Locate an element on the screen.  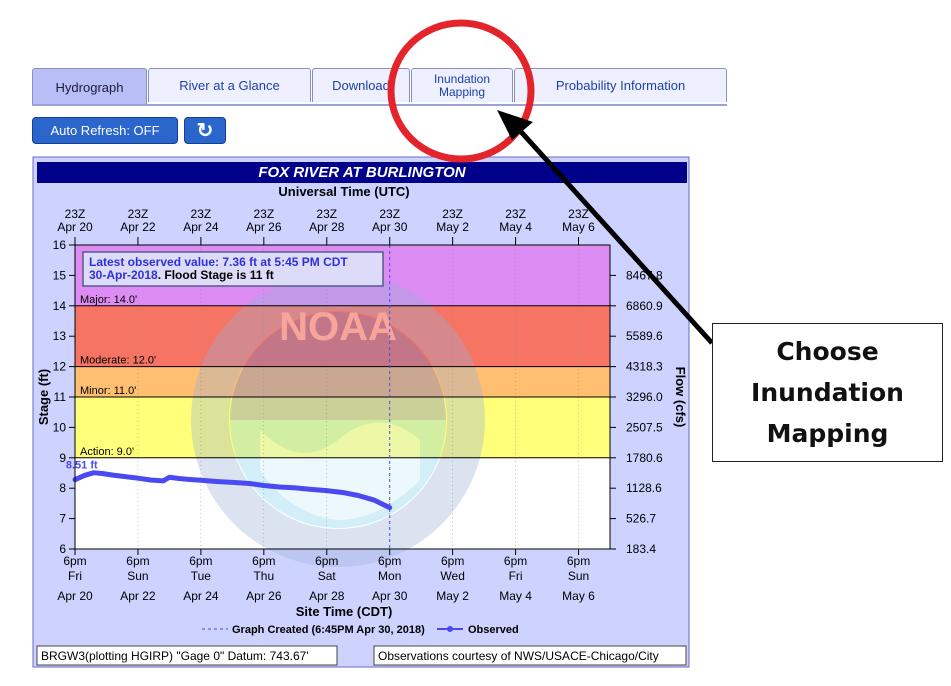
tab-download-label: Download is located at coordinates (361, 85).